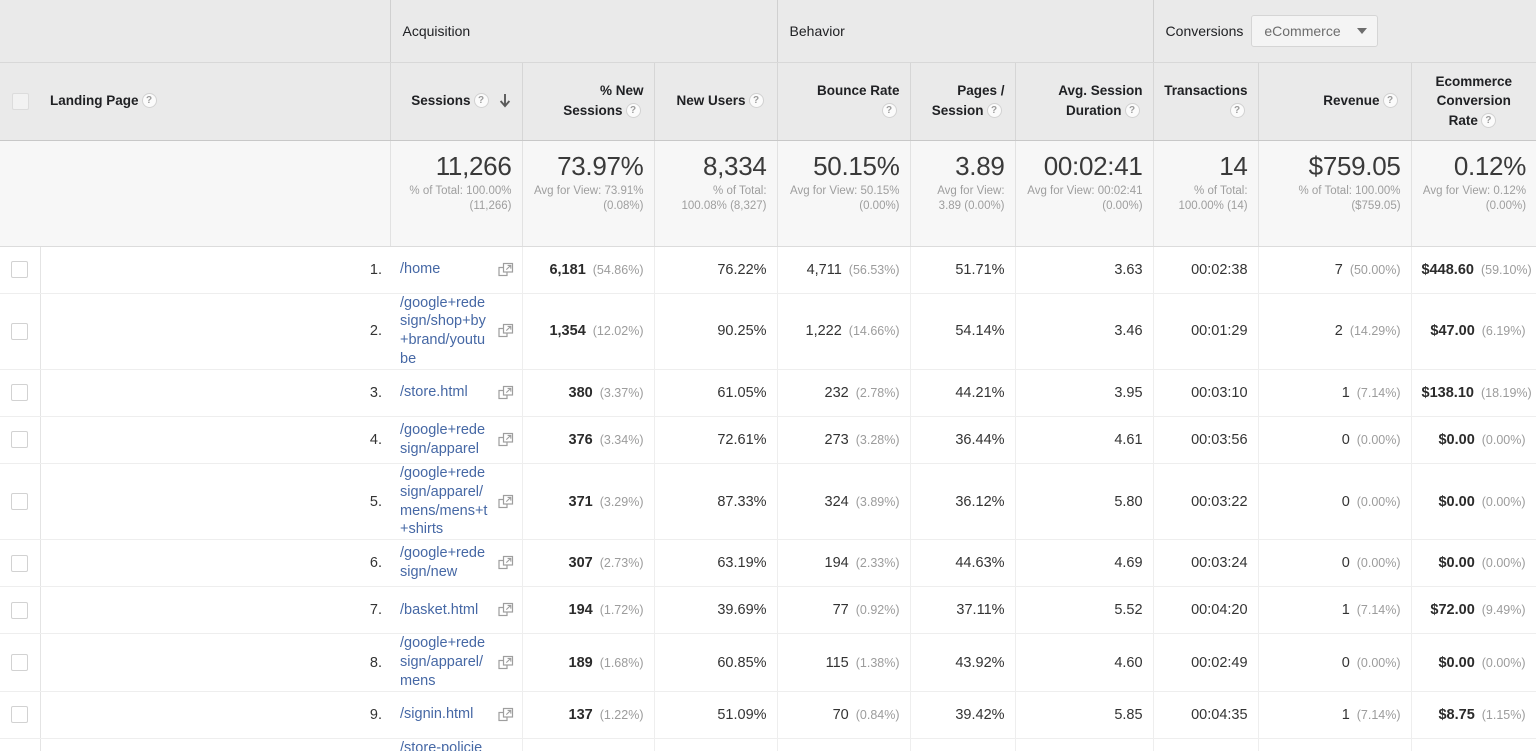 Image resolution: width=1536 pixels, height=751 pixels. I want to click on sessions-percent: (3.37%), so click(621, 392).